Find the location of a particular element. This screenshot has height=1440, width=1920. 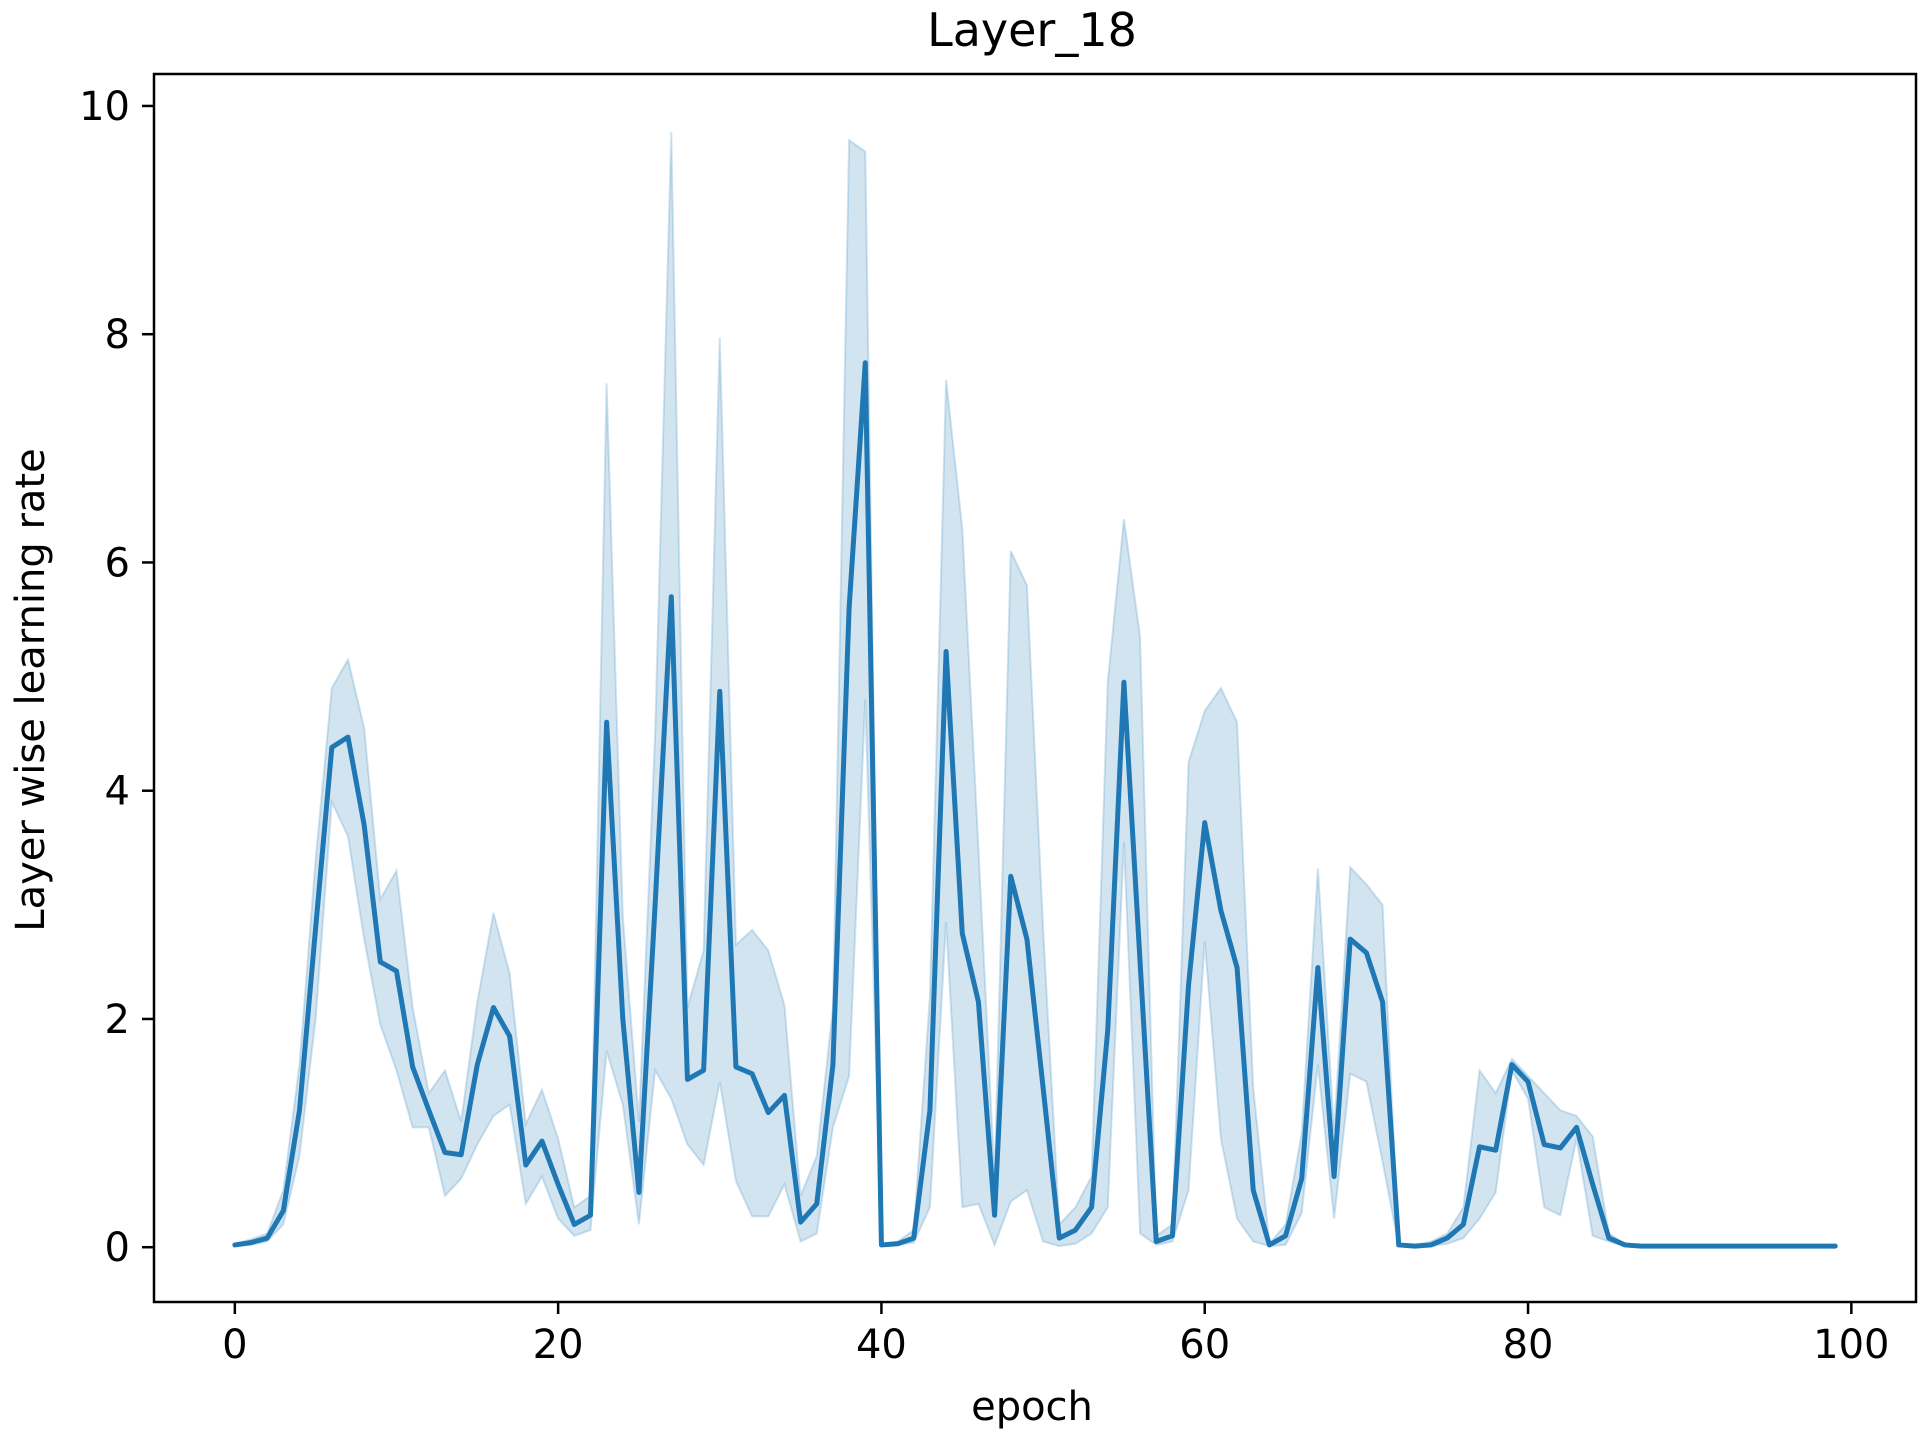

y-tick-label: 0 is located at coordinates (117, 1248).